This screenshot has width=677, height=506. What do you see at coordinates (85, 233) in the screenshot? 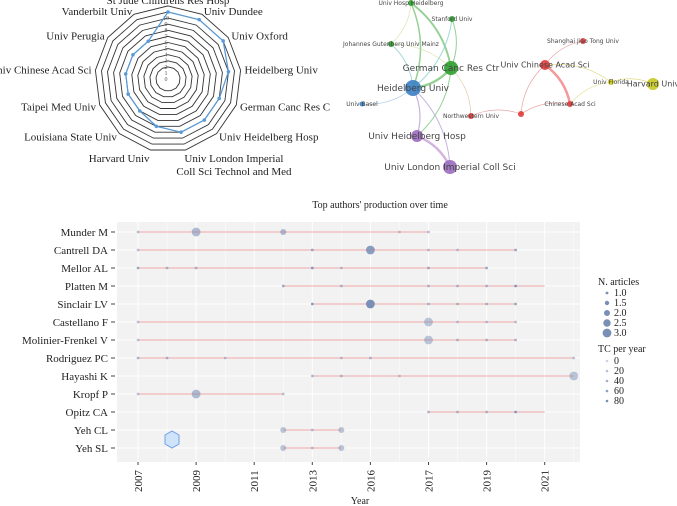
I see `author-label: Munder M` at bounding box center [85, 233].